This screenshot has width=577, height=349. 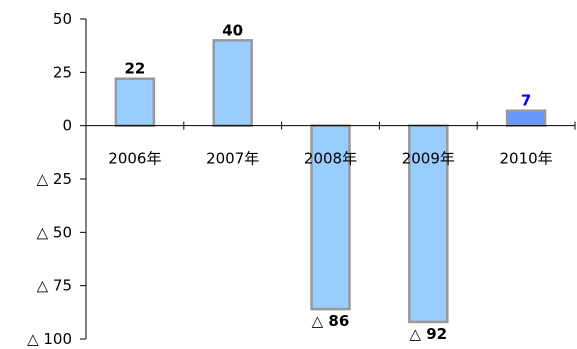 What do you see at coordinates (54, 232) in the screenshot?
I see `y-tick-label: △ 50` at bounding box center [54, 232].